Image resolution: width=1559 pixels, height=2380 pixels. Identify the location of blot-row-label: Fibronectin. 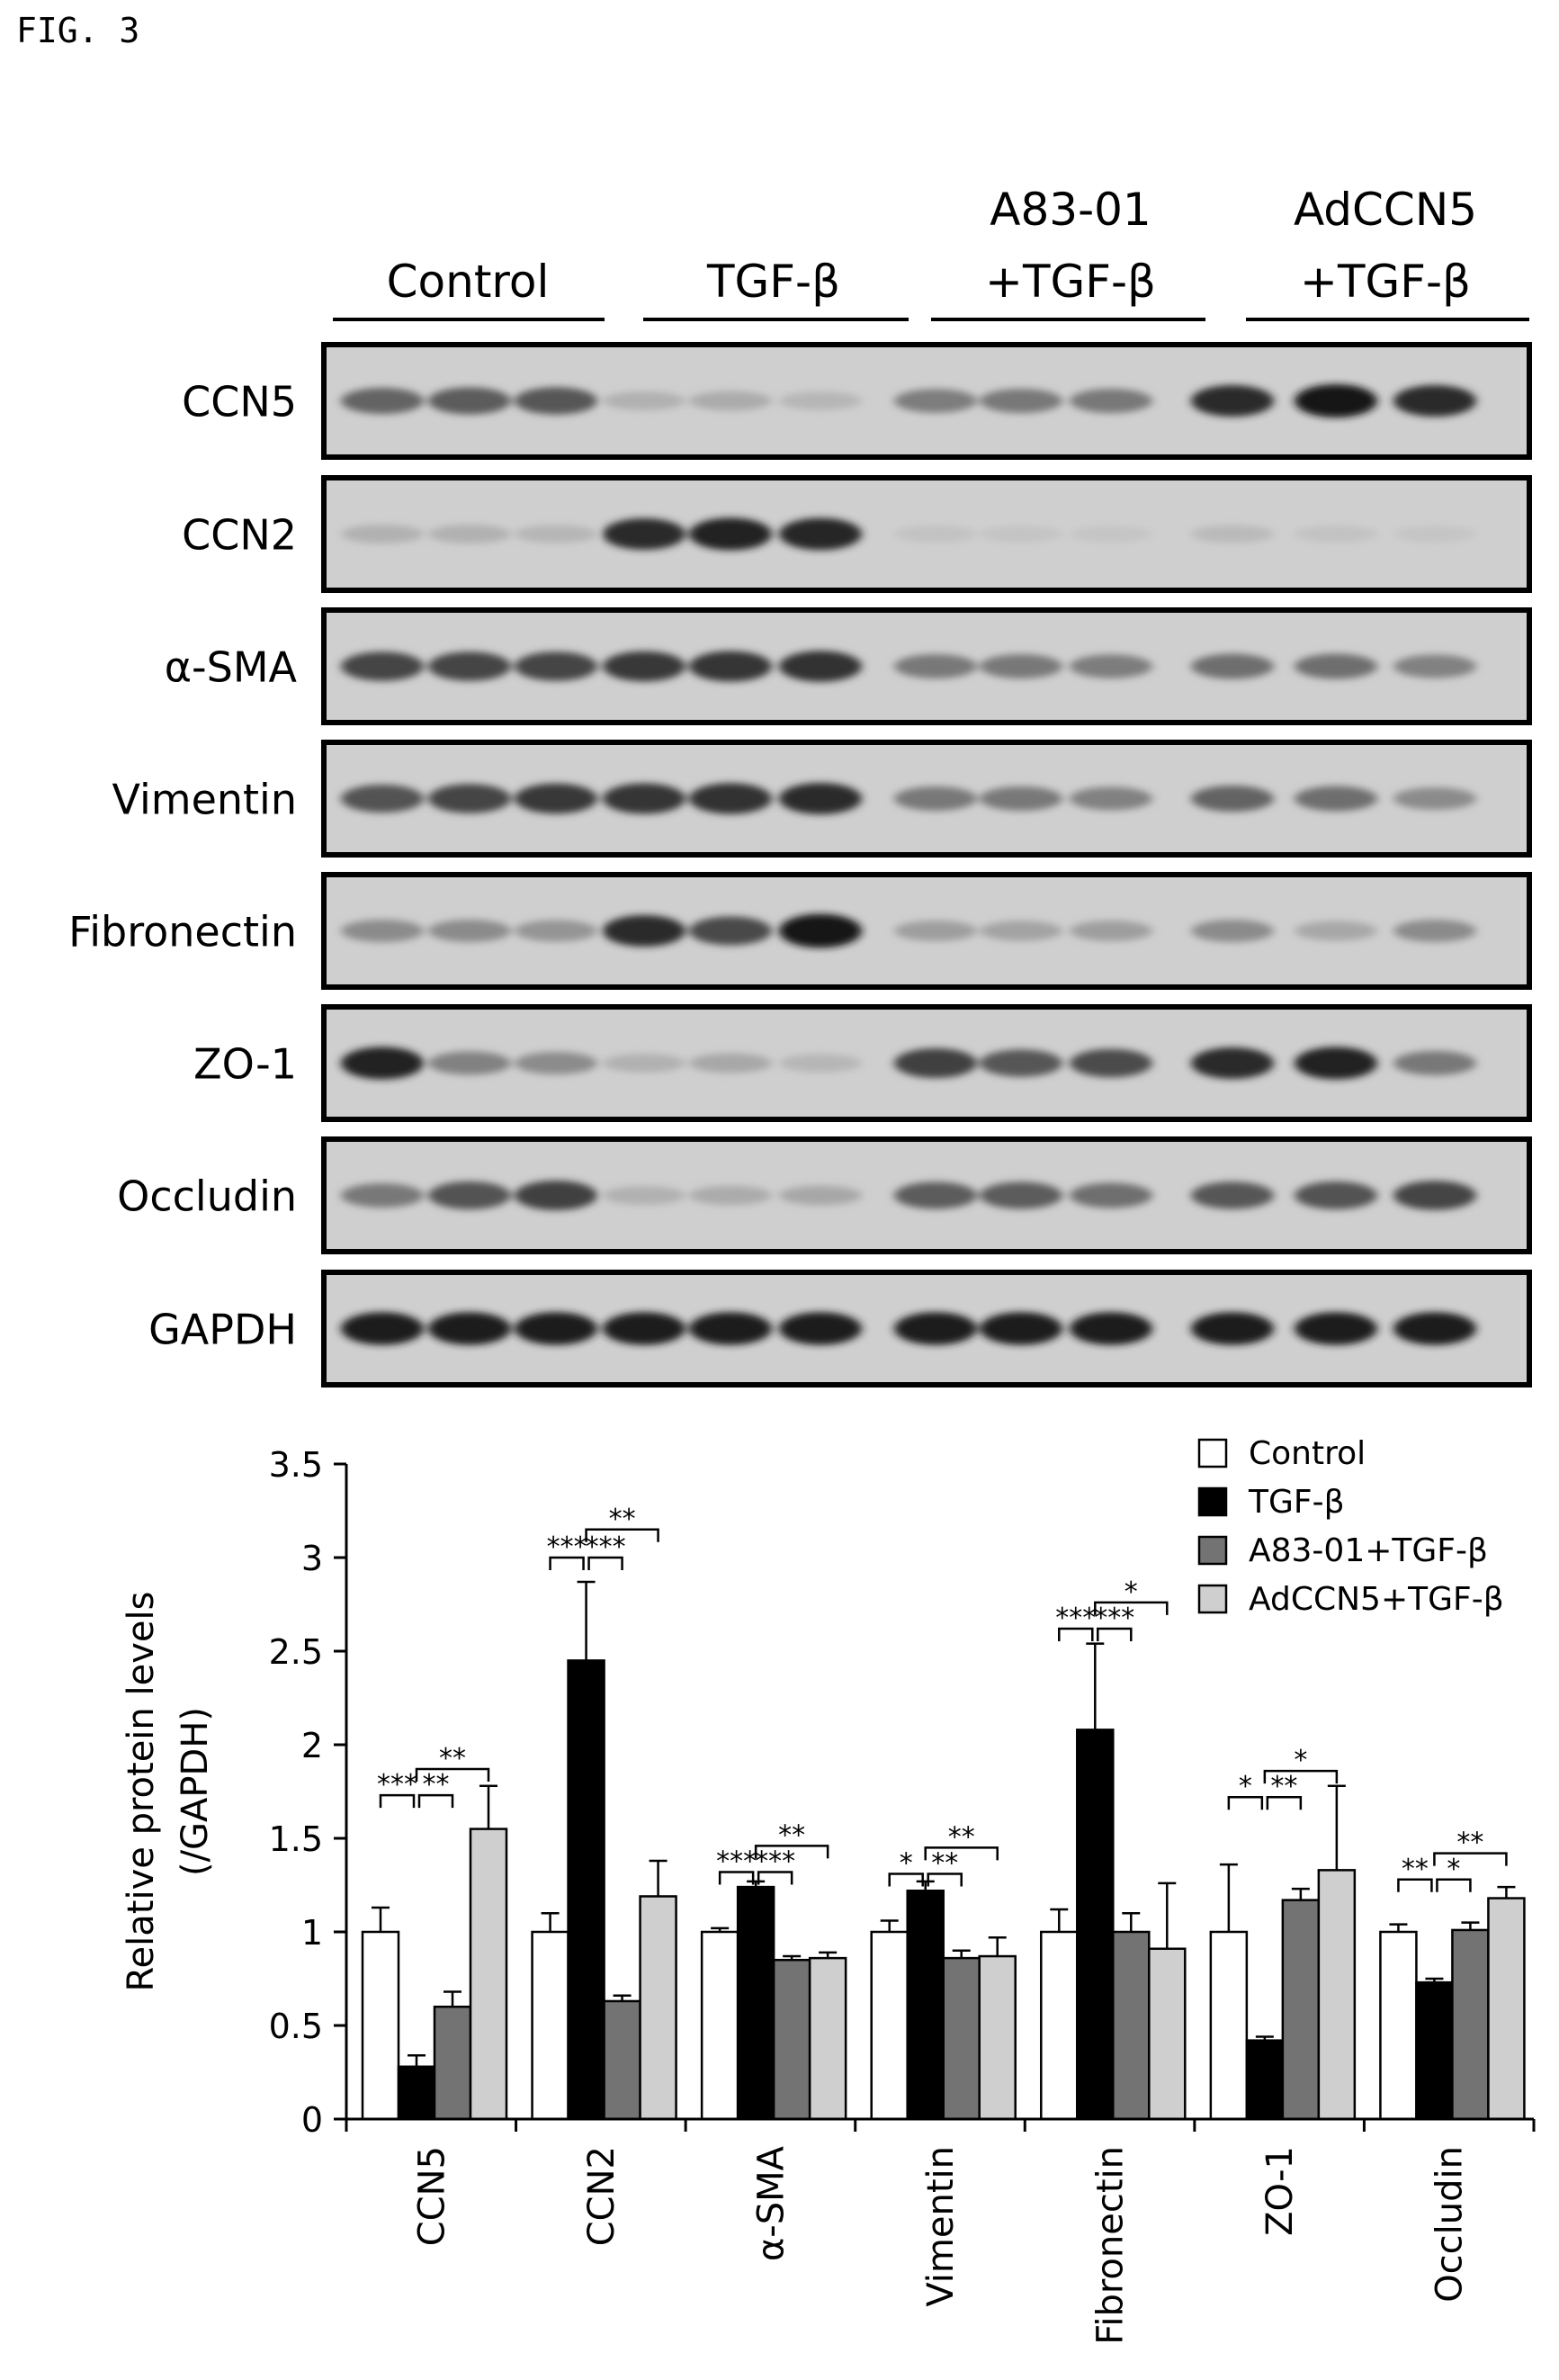
(182, 932).